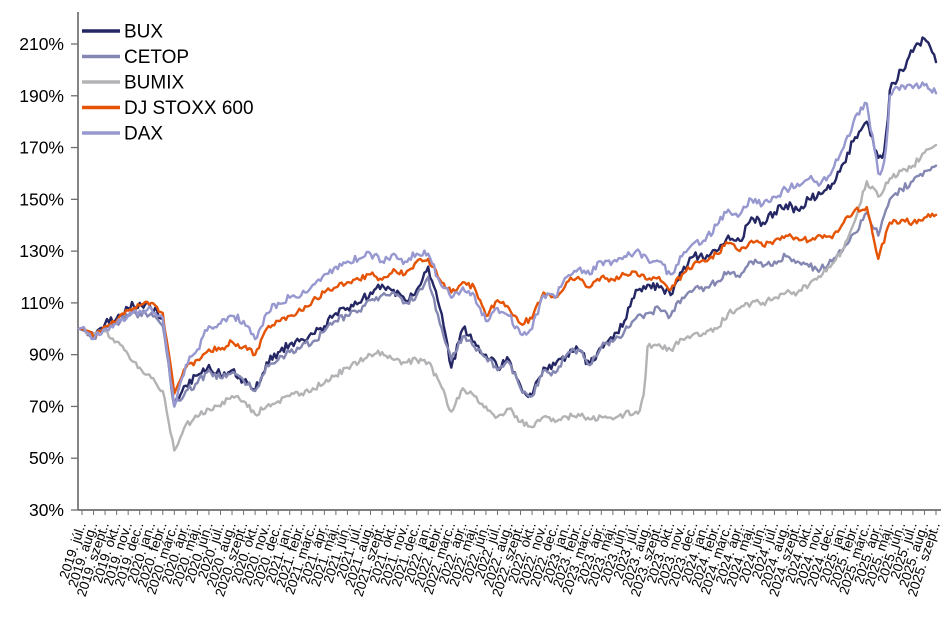  Describe the element at coordinates (41, 251) in the screenshot. I see `y-axis-tick-label: 130%` at that location.